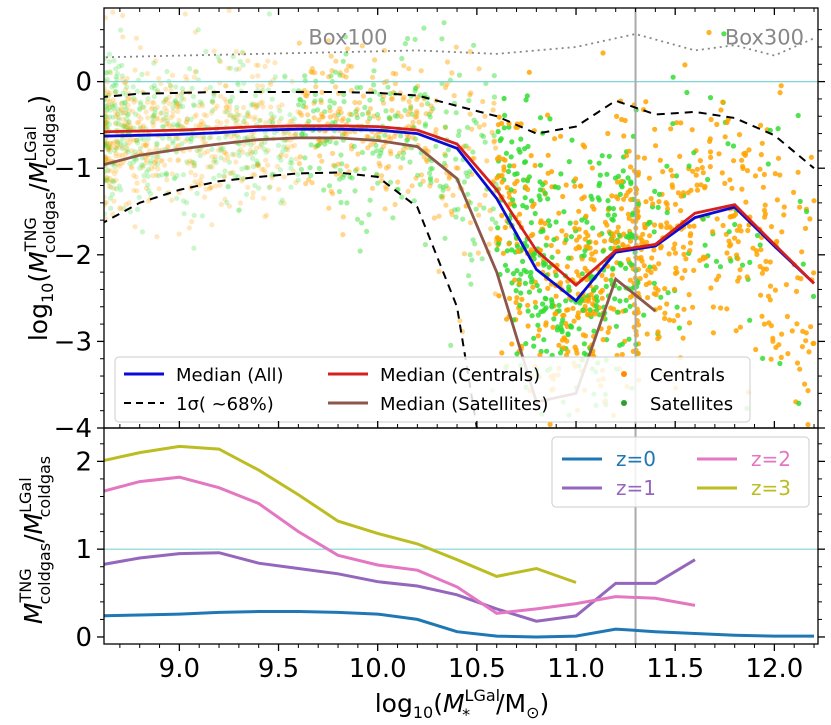  What do you see at coordinates (33, 524) in the screenshot?
I see `bot-ylabel-m2: M` at bounding box center [33, 524].